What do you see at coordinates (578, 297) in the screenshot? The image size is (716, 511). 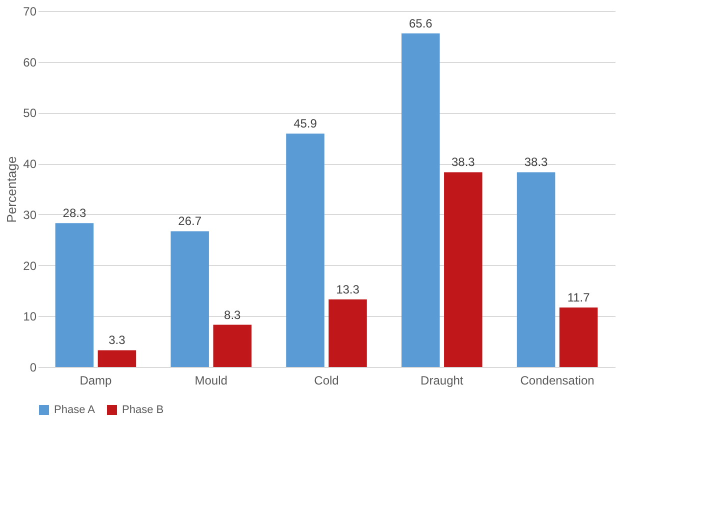 I see `data-label: 11.7` at bounding box center [578, 297].